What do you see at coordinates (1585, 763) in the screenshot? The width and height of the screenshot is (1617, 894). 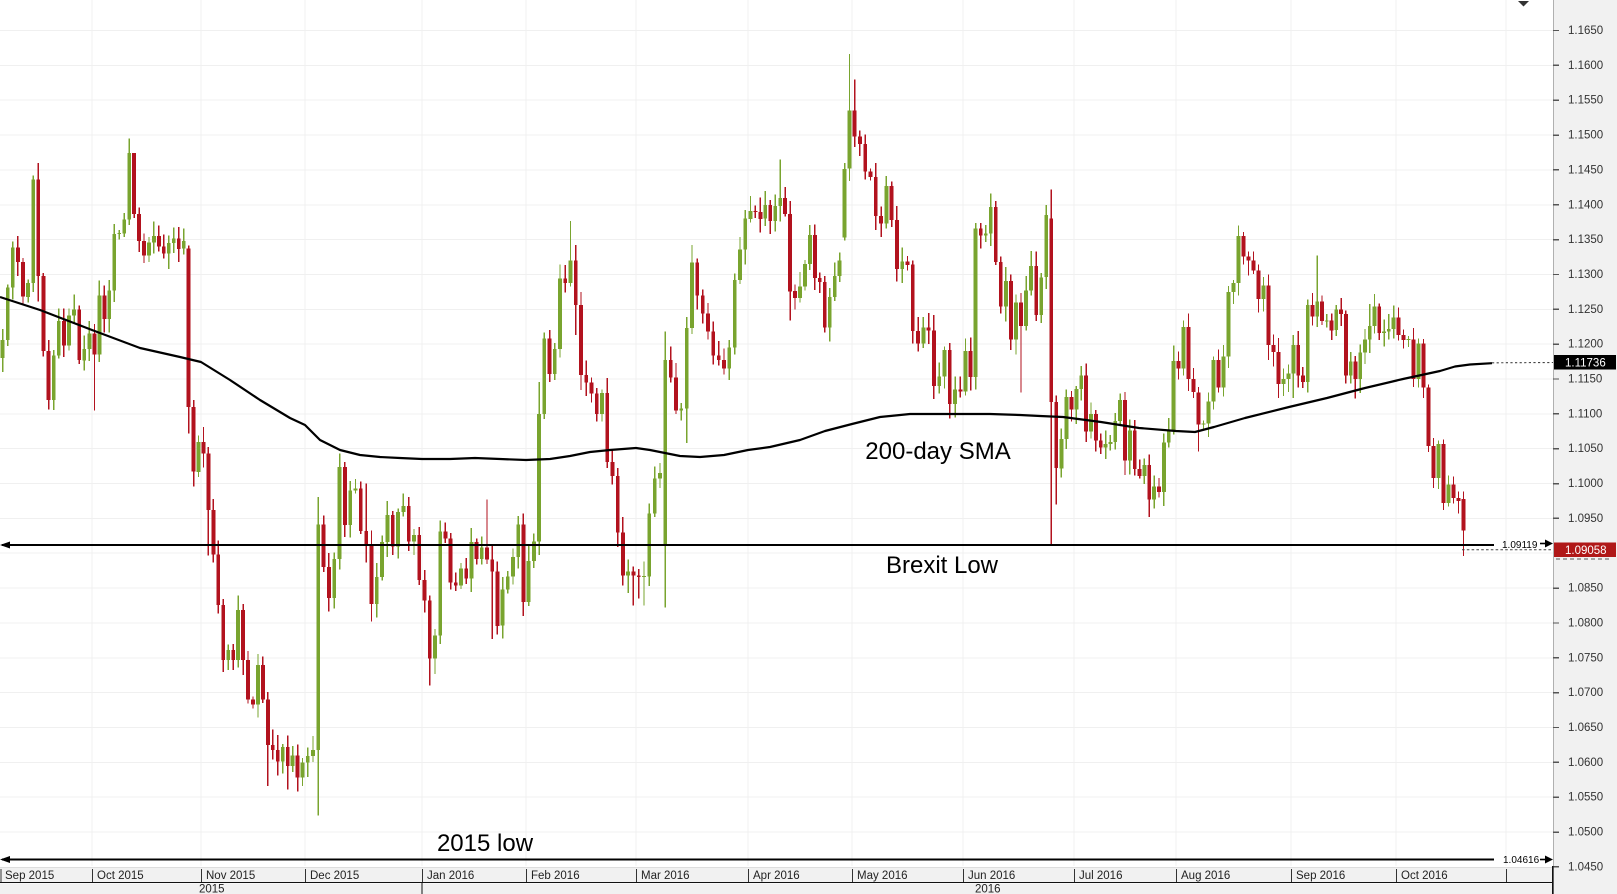 I see `svg-text: 1.0600` at bounding box center [1585, 763].